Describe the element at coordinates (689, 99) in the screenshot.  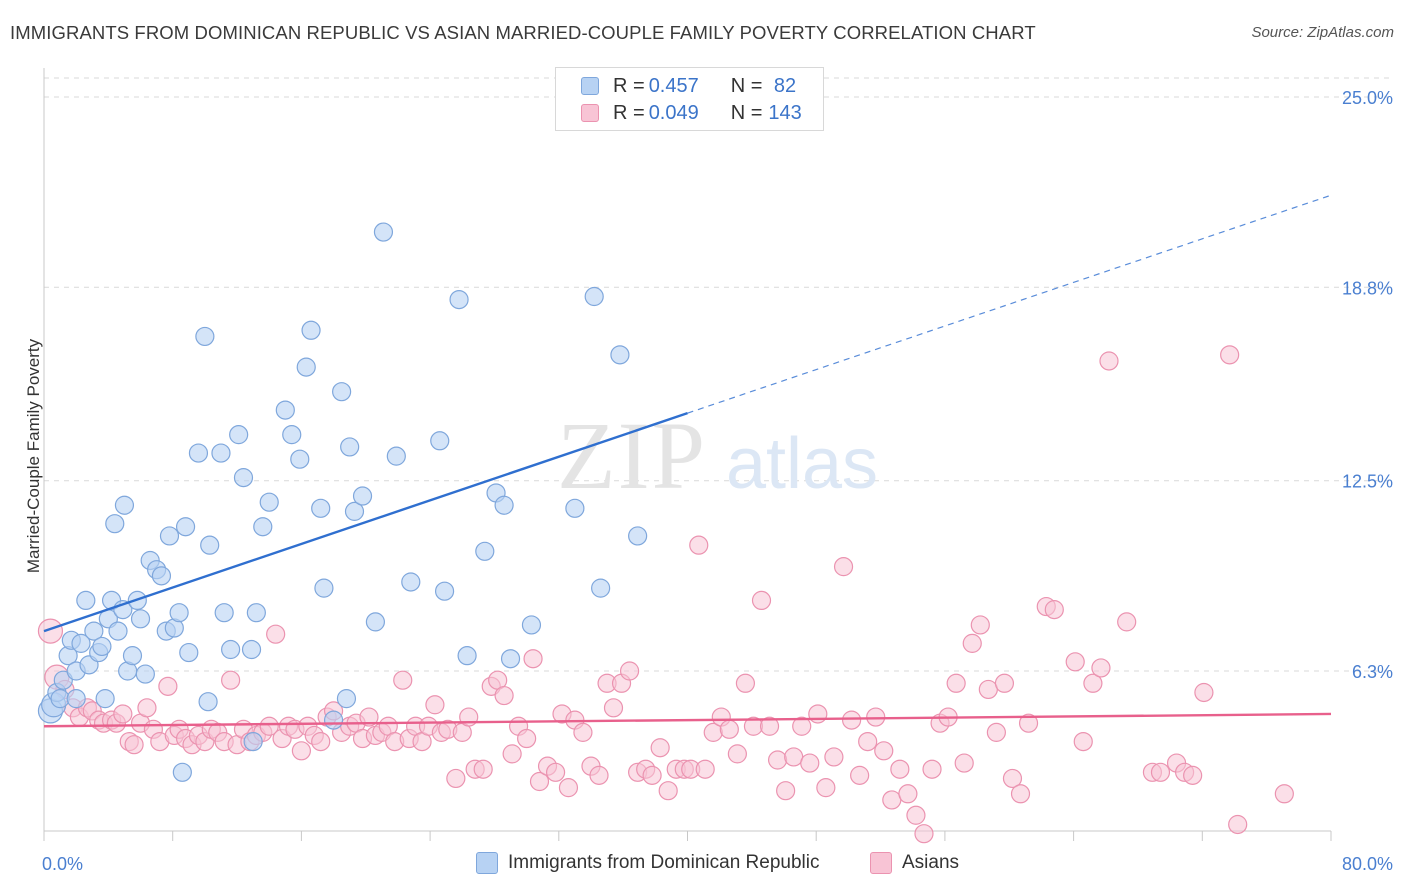
I see `correlation-legend: R = 0.457 N = 82 R = 0.049 N = 143` at that location.